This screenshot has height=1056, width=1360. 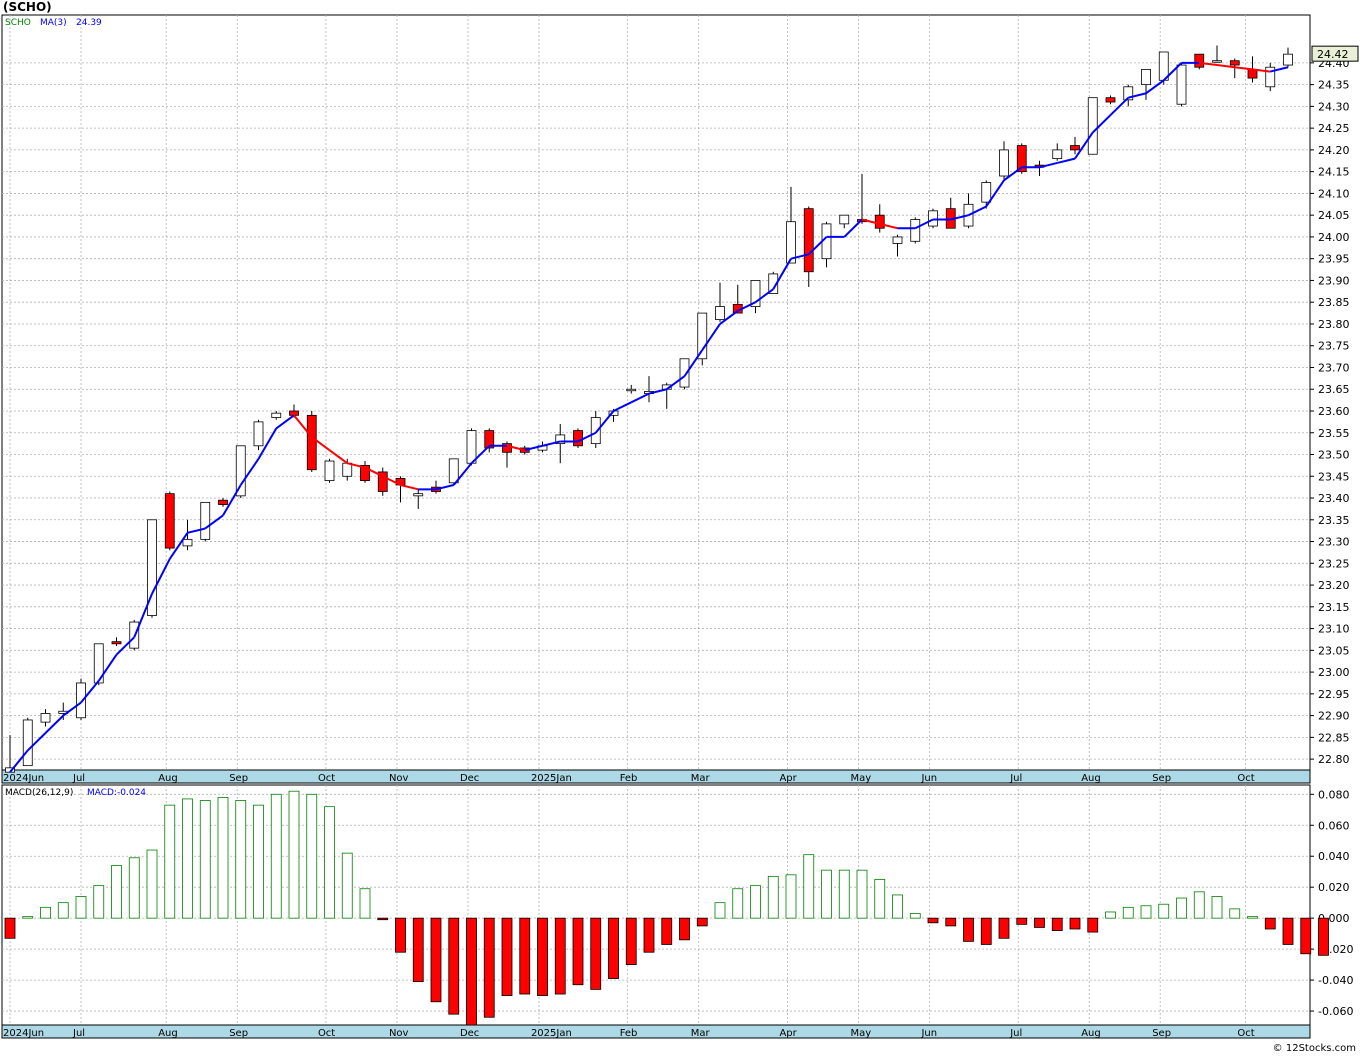 What do you see at coordinates (788, 778) in the screenshot?
I see `price-xaxis-label: Apr` at bounding box center [788, 778].